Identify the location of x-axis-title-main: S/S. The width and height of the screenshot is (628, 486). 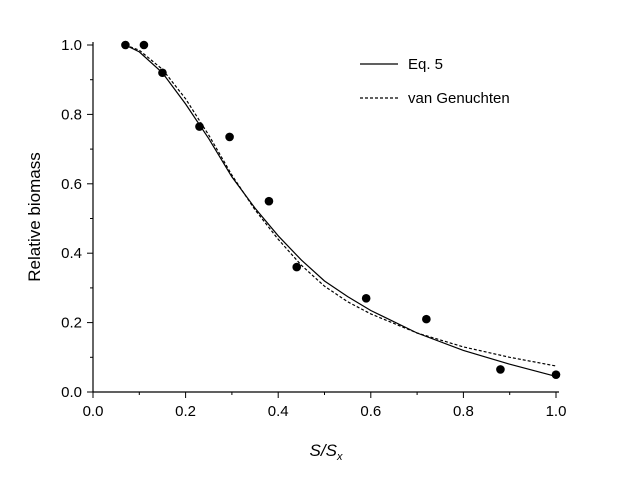
(324, 450).